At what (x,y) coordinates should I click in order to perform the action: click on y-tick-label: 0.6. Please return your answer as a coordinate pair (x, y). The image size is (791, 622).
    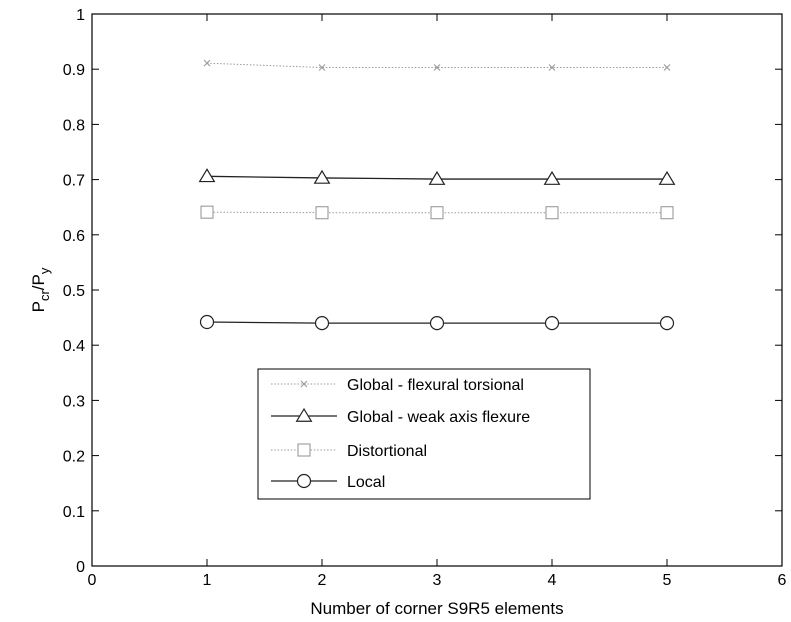
    Looking at the image, I should click on (74, 236).